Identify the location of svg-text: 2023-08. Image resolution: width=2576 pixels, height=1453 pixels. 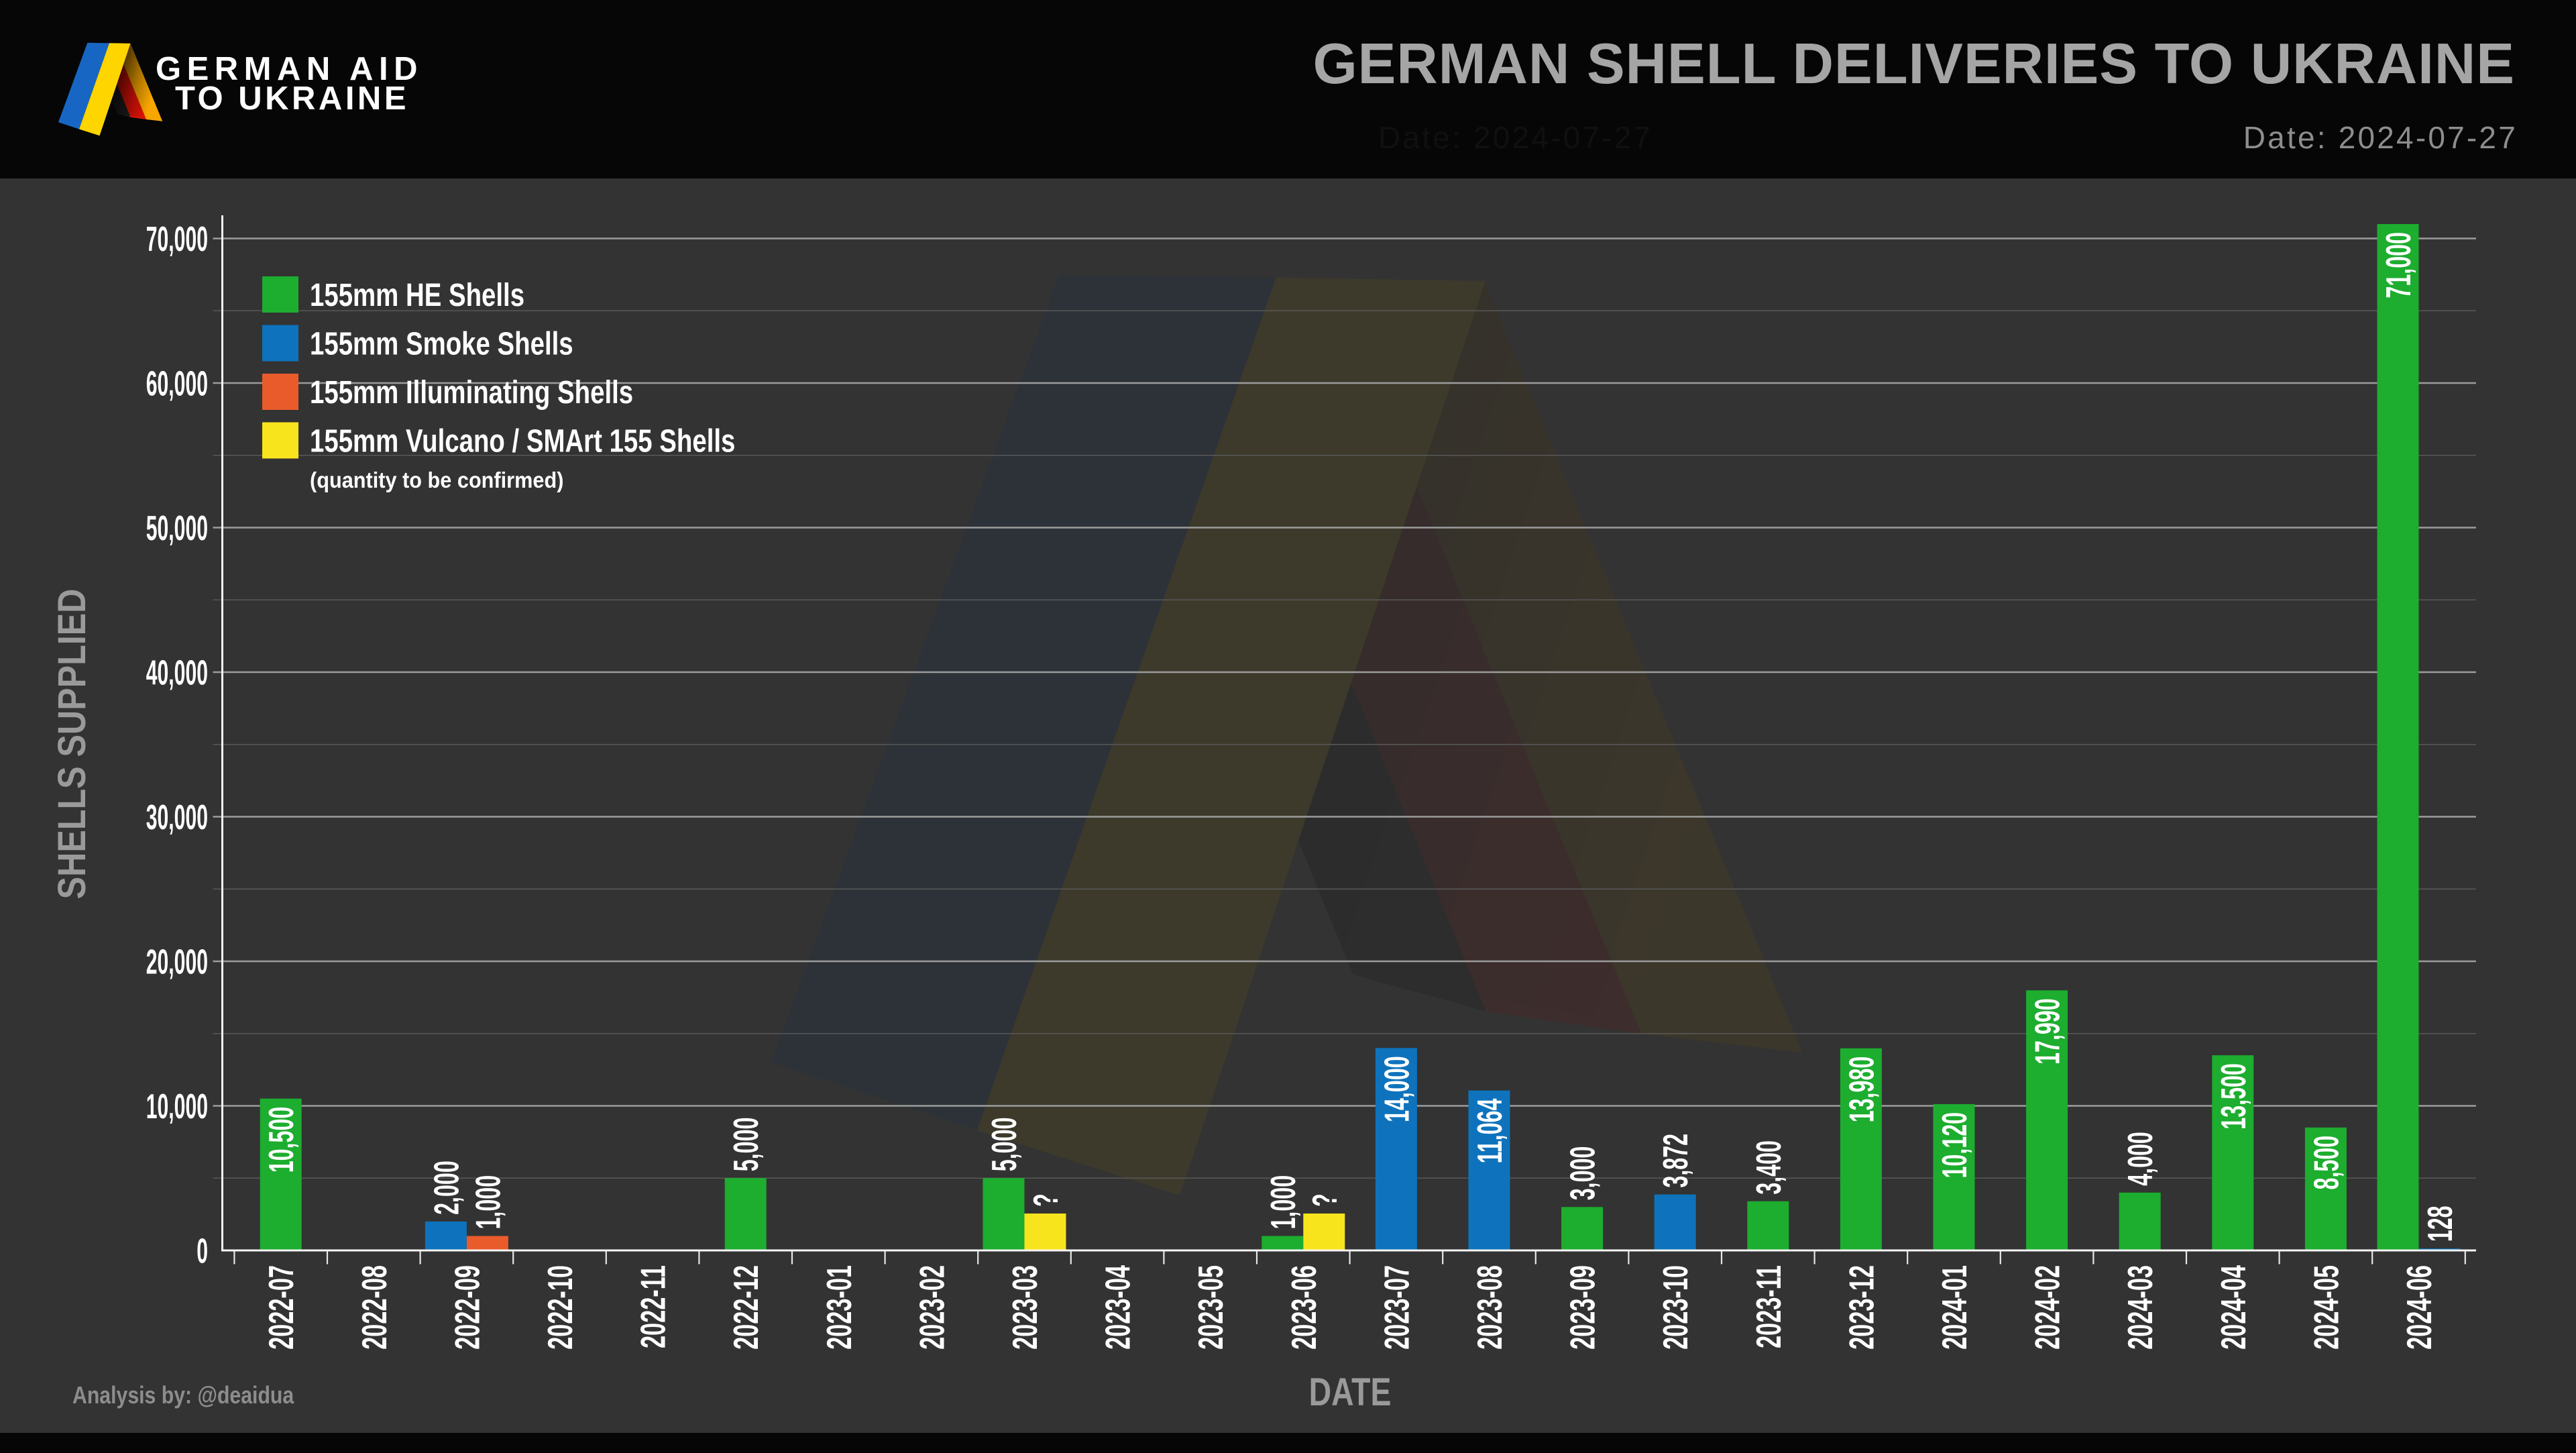
(1490, 1308).